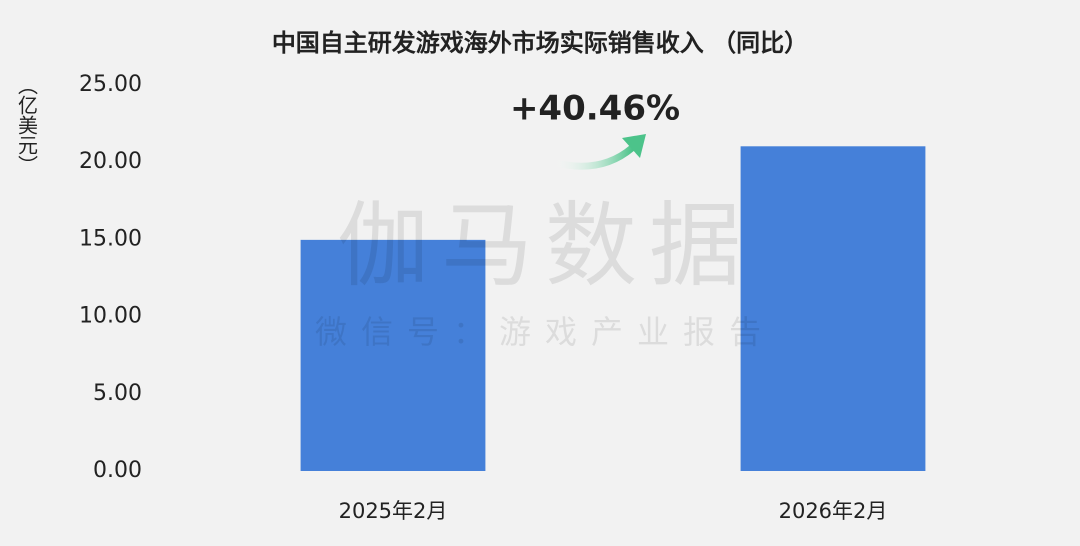  Describe the element at coordinates (595, 109) in the screenshot. I see `annotation: +40.46%` at that location.